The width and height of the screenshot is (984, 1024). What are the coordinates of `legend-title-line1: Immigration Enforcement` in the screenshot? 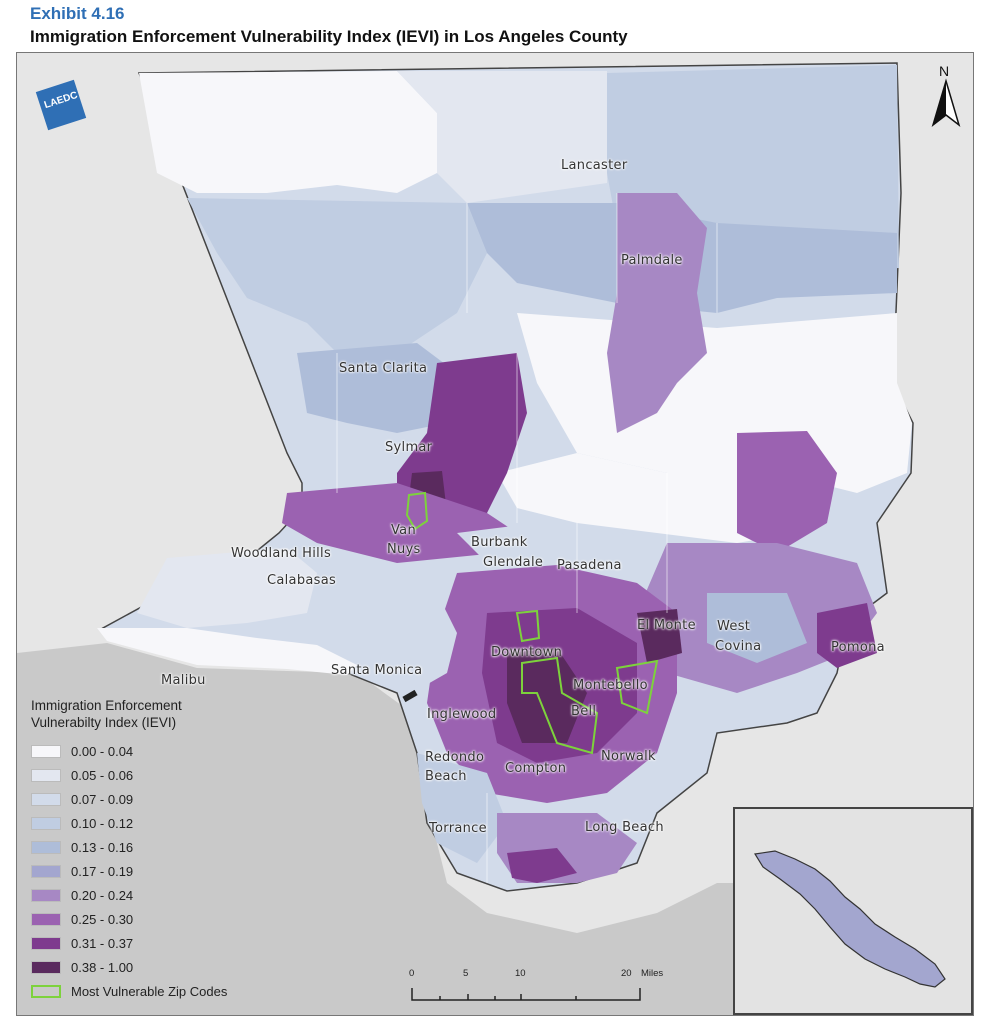 It's located at (106, 705).